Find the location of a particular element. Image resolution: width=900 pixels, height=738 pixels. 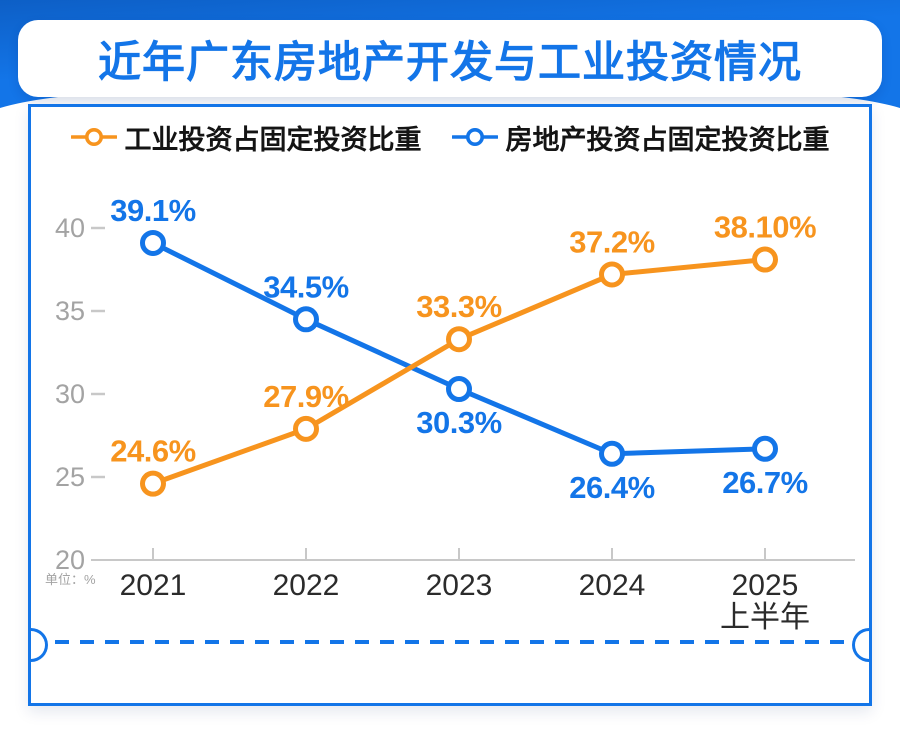

x-tick-label: 2023 is located at coordinates (459, 585).